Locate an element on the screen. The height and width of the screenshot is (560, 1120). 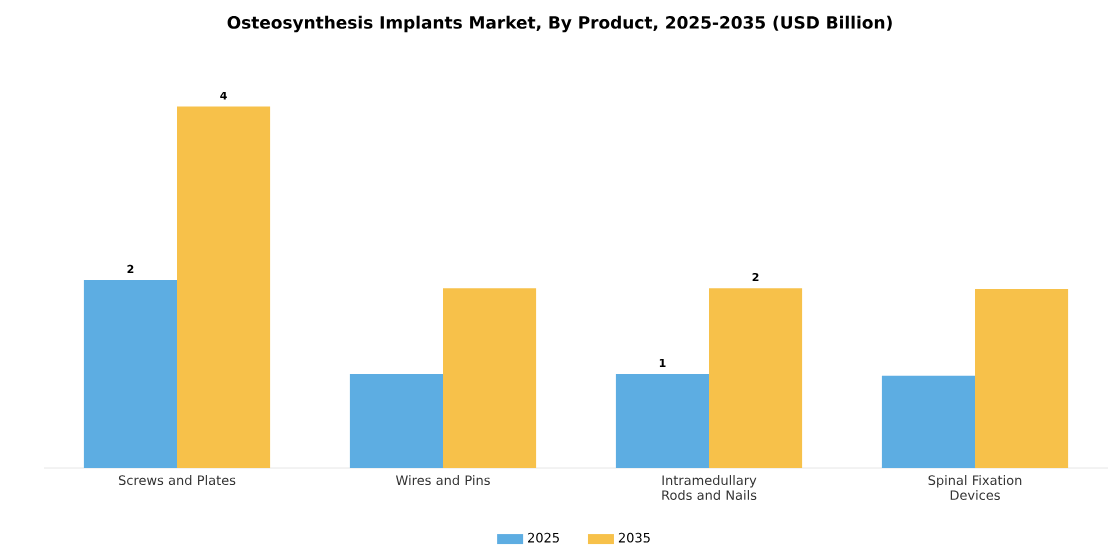
chart-title: Osteosynthesis Implants Market, By Product, 2025-2035 (USD Billion) is located at coordinates (559, 24).